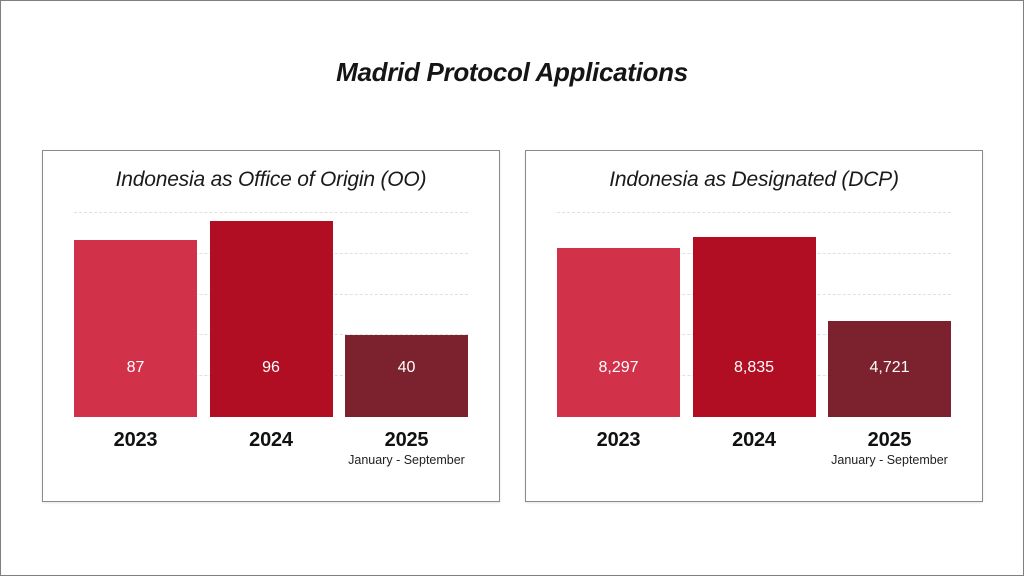 This screenshot has height=576, width=1024. I want to click on bar-value-label: 87, so click(135, 367).